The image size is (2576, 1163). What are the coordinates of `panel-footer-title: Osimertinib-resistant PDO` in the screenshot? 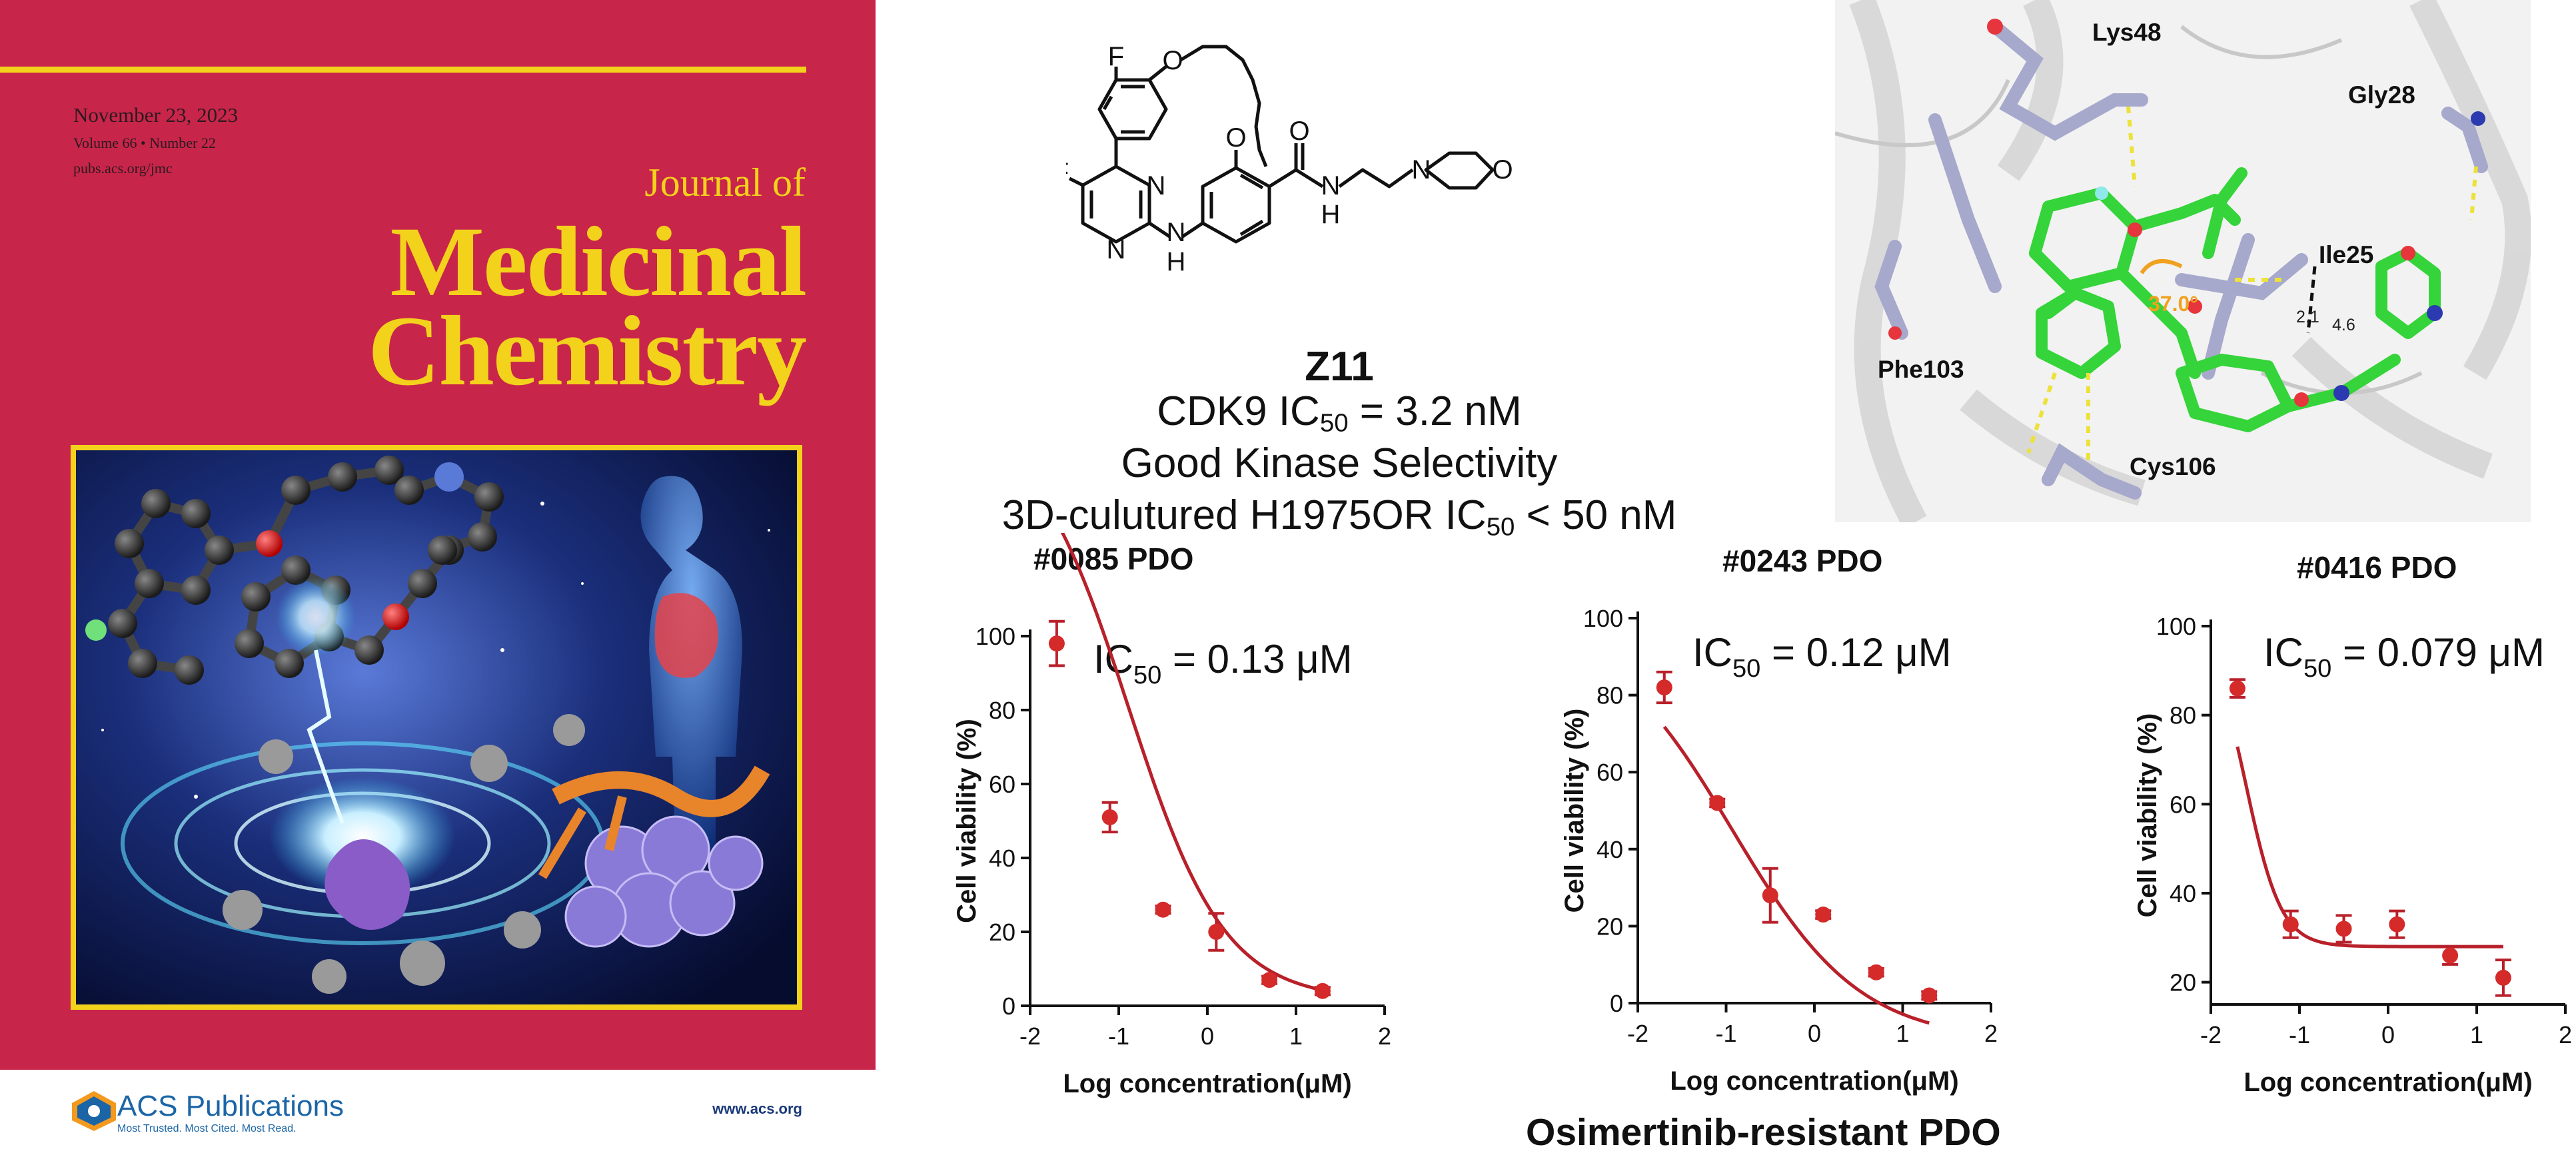 It's located at (1763, 1132).